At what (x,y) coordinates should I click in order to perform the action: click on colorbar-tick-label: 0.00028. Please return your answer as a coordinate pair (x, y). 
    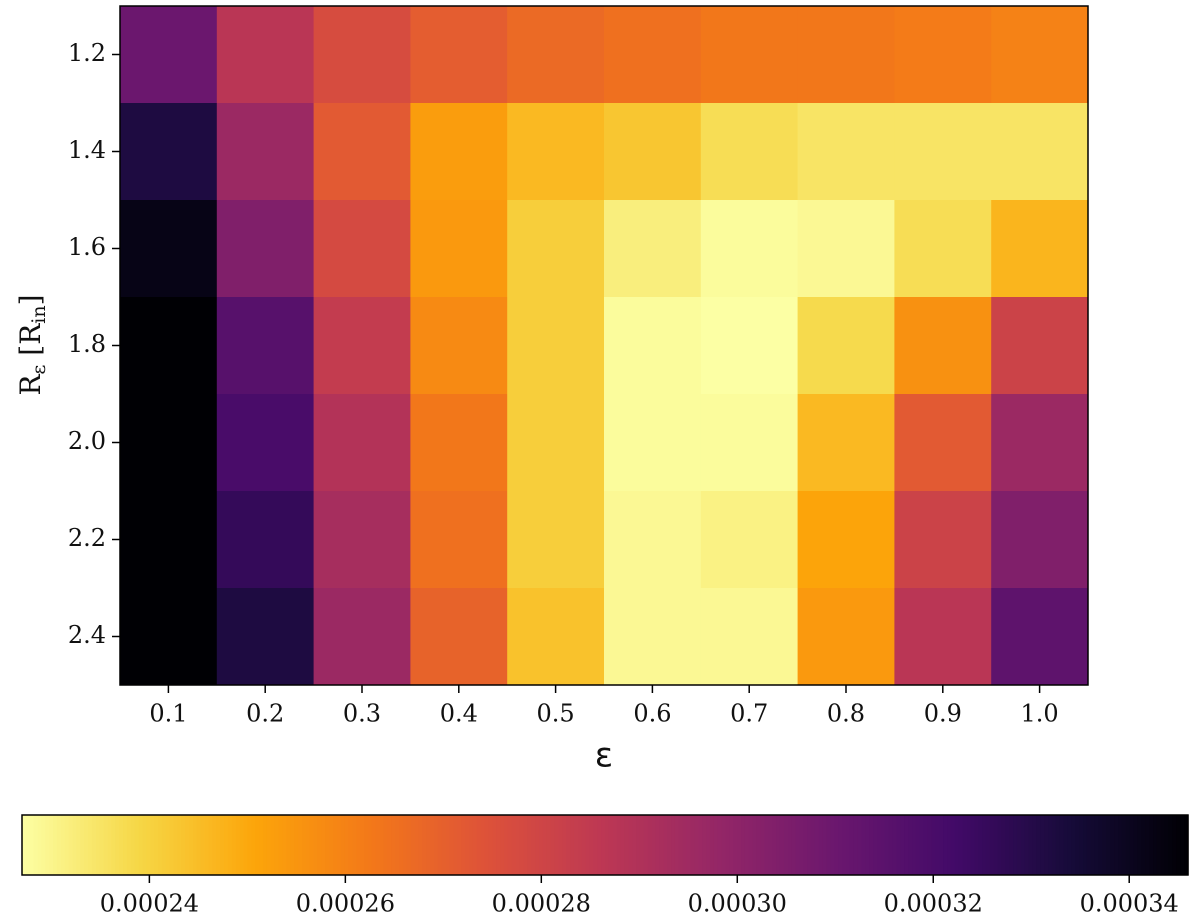
    Looking at the image, I should click on (541, 904).